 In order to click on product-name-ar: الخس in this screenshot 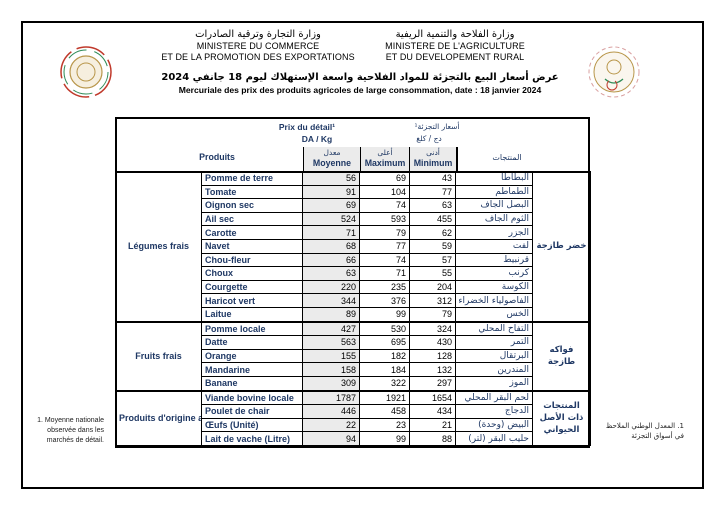, I will do `click(494, 314)`.